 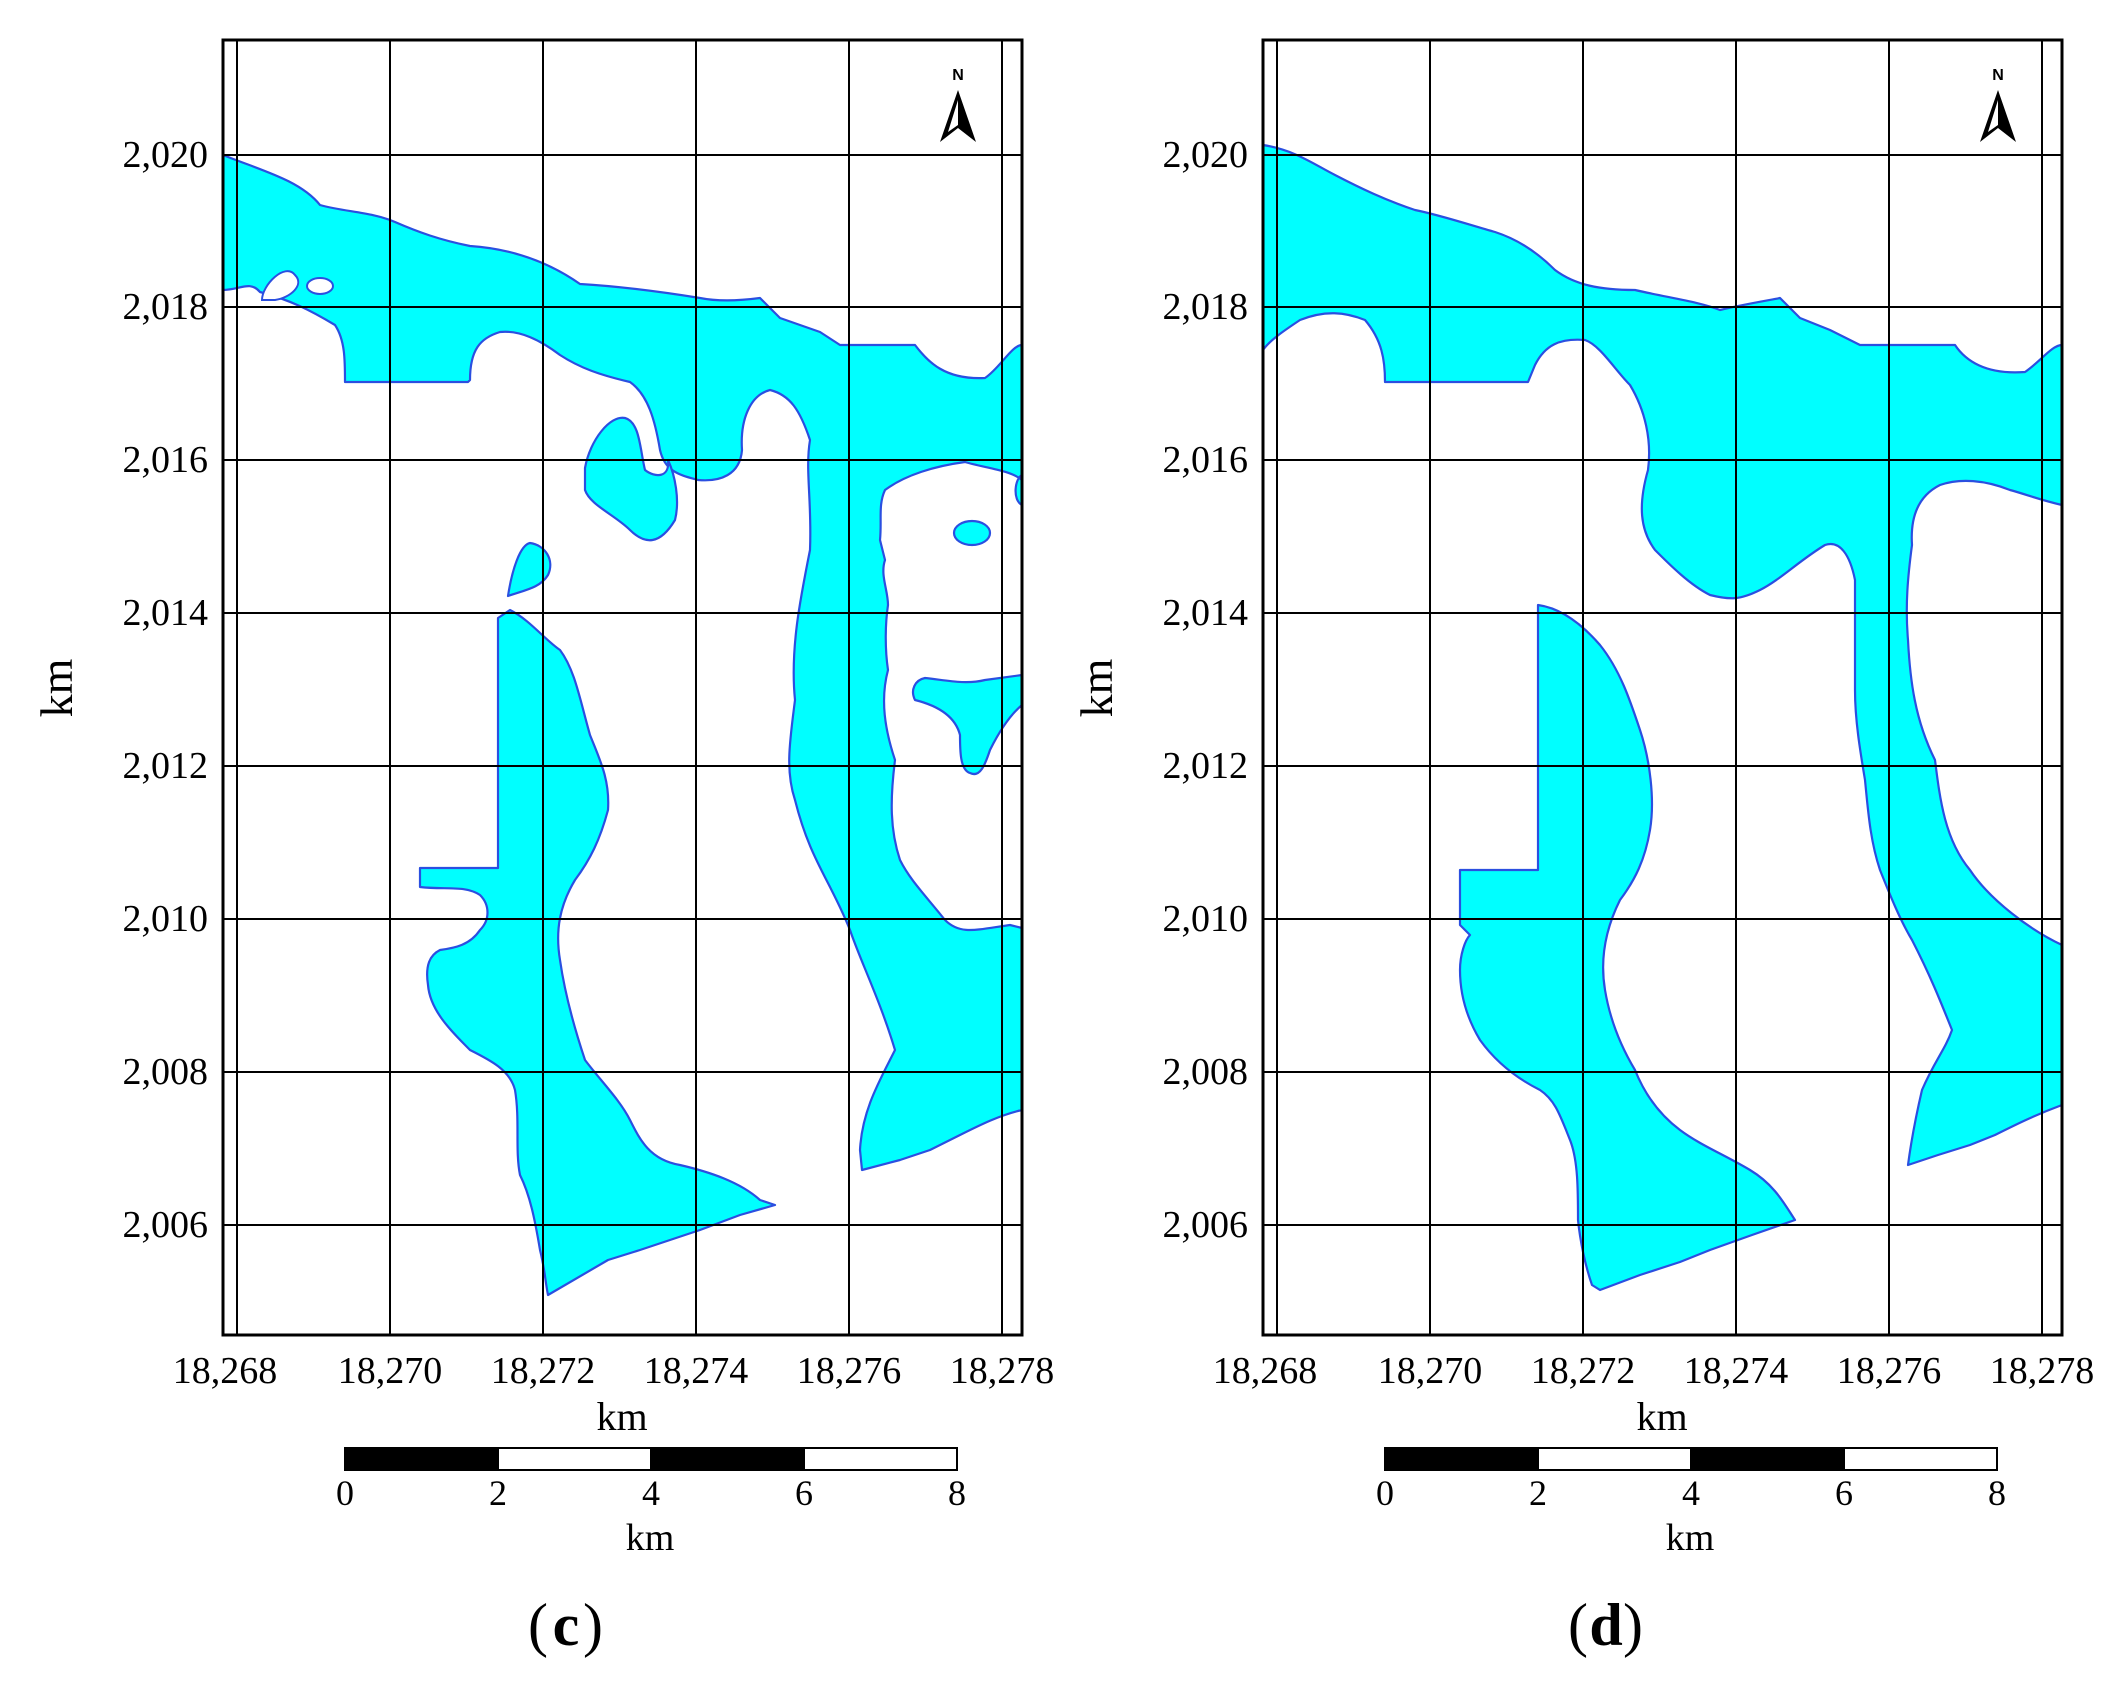 I want to click on panel-caption: ( d ), so click(x=1605, y=1625).